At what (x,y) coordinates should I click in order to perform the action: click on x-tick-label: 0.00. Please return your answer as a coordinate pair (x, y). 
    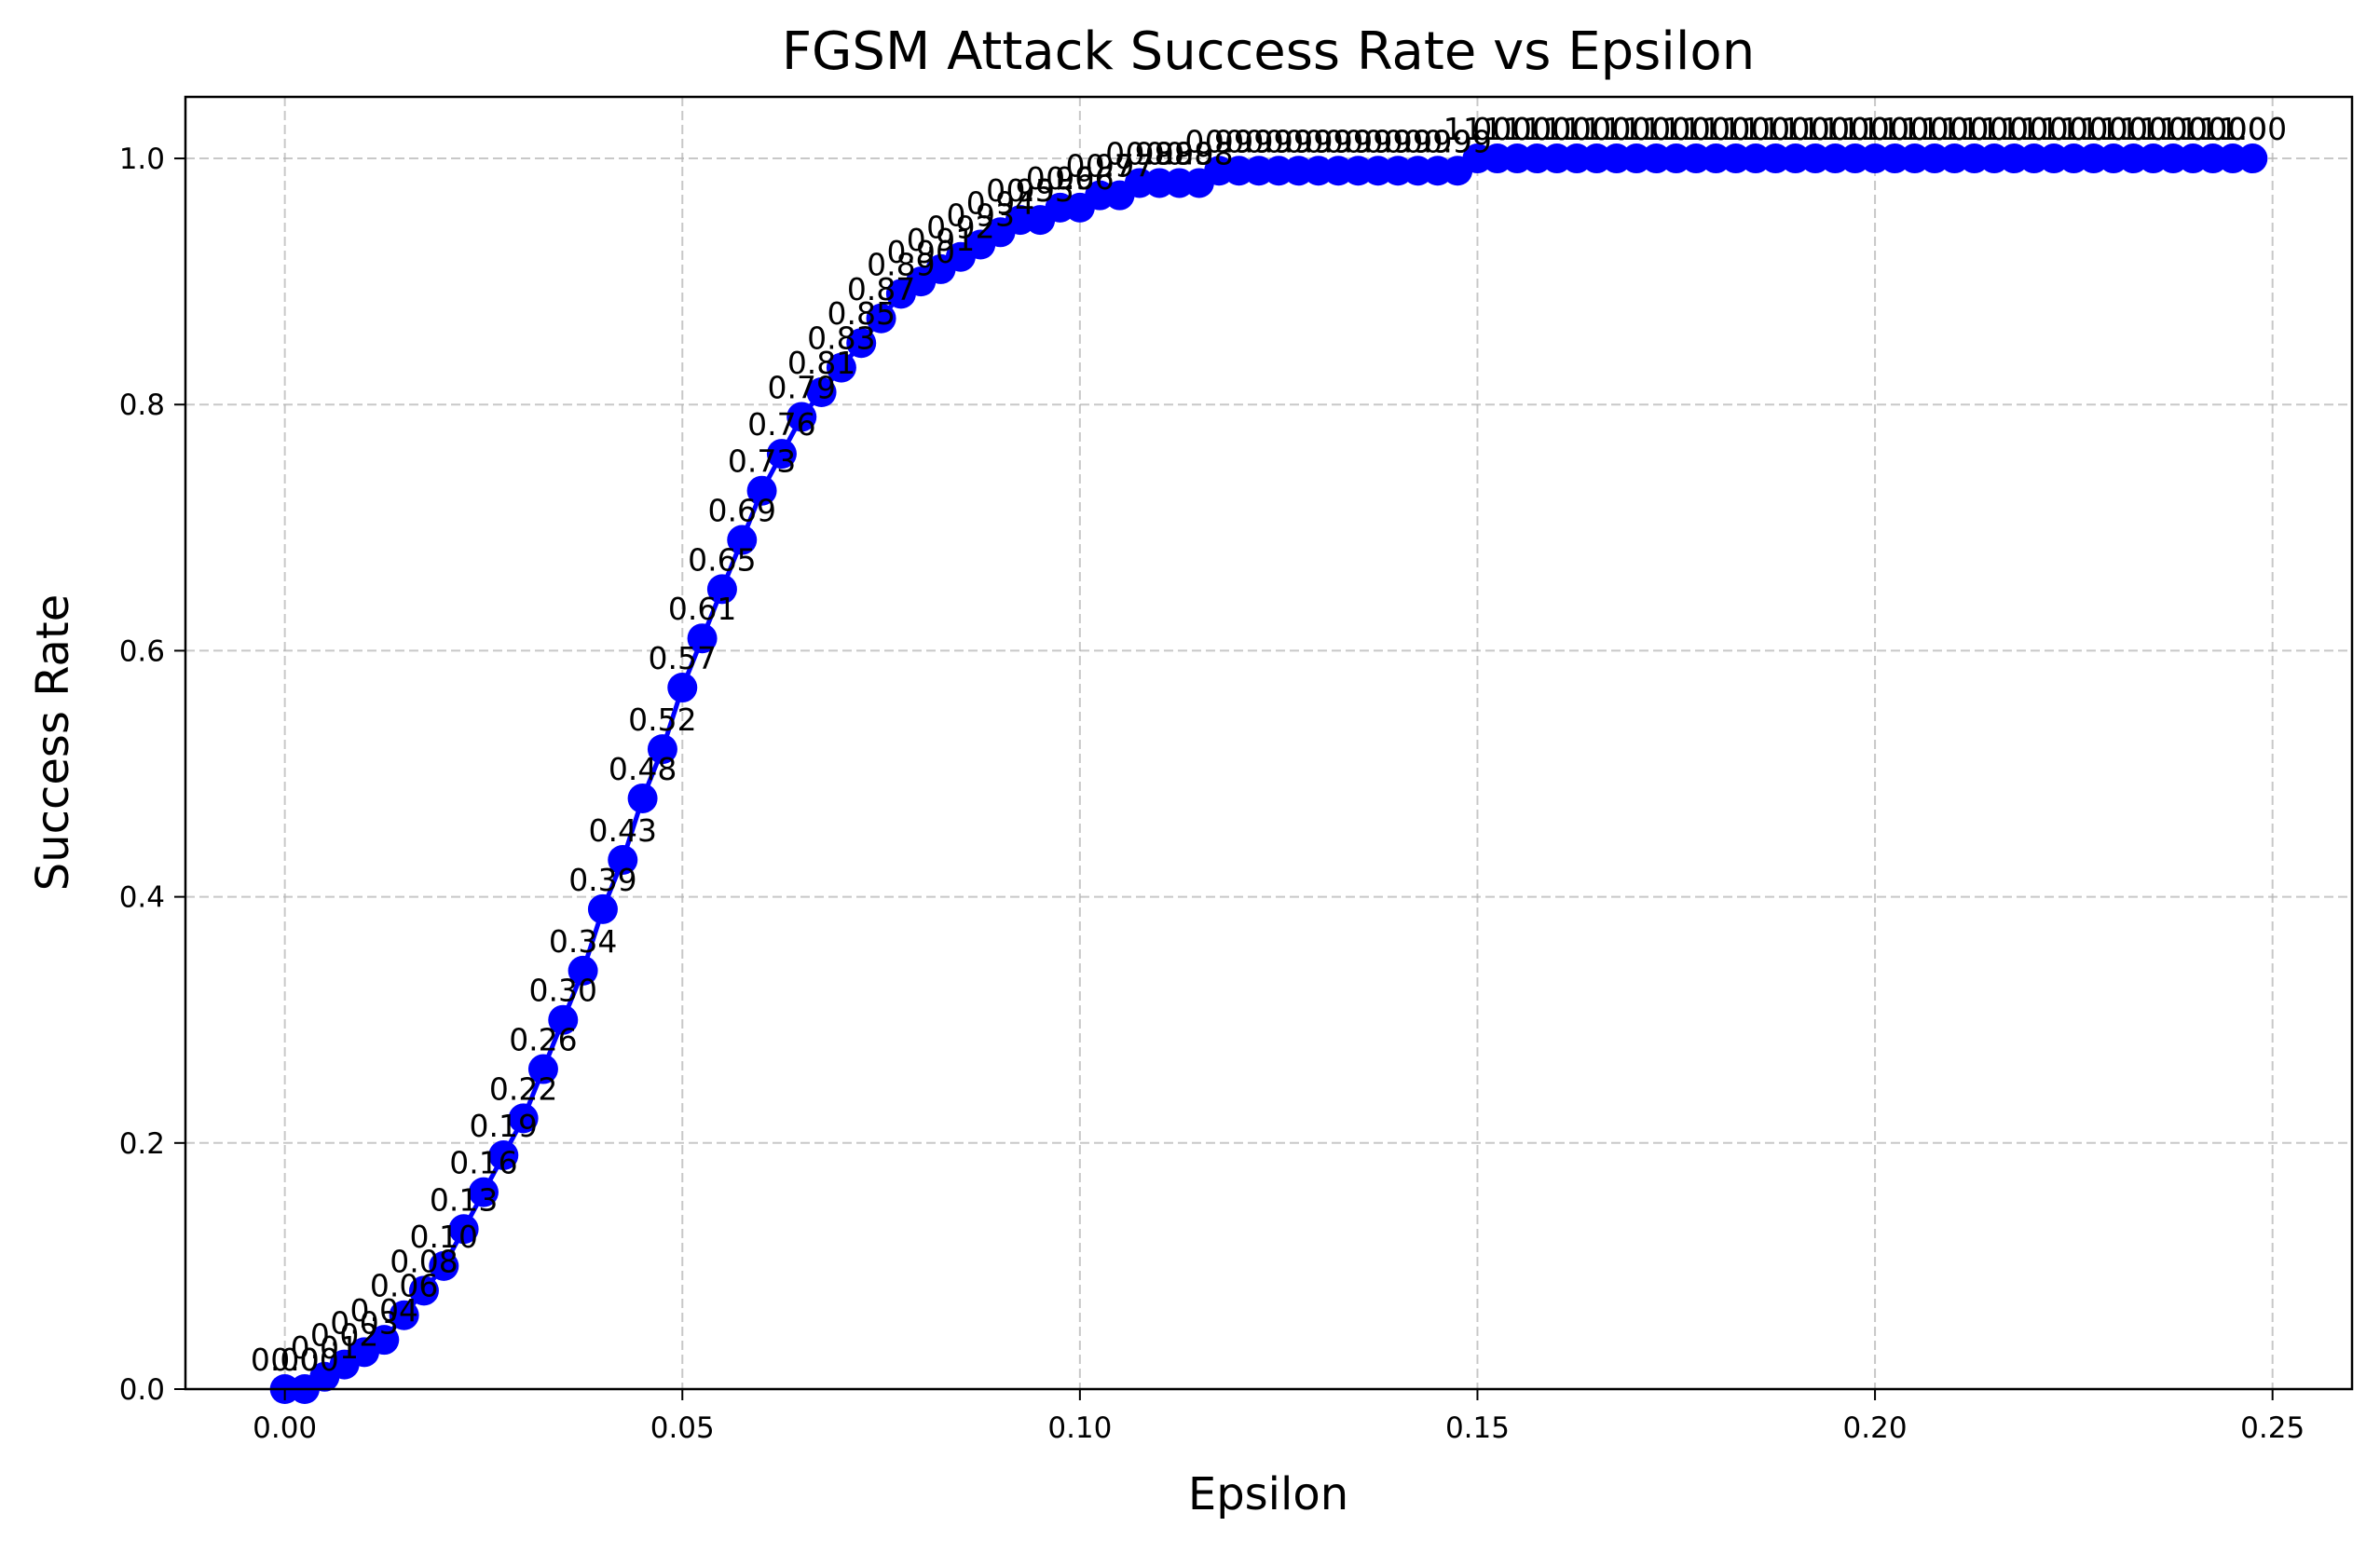
    Looking at the image, I should click on (285, 1428).